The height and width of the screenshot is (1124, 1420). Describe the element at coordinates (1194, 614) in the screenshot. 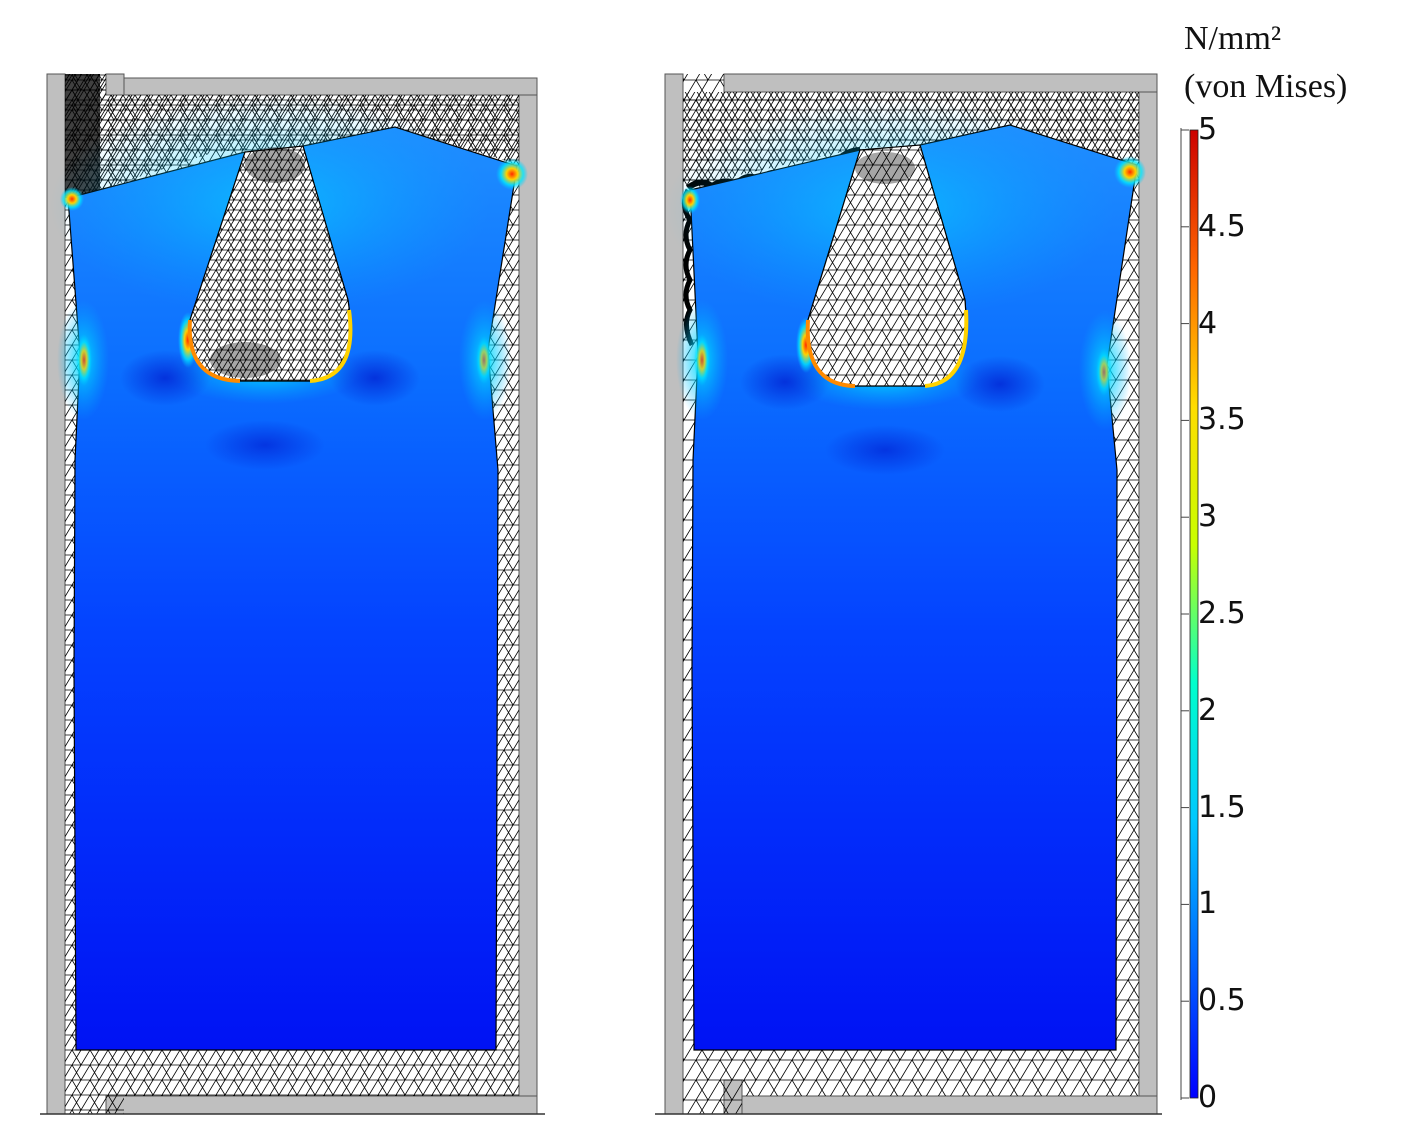

I see `legend-color-bar` at that location.